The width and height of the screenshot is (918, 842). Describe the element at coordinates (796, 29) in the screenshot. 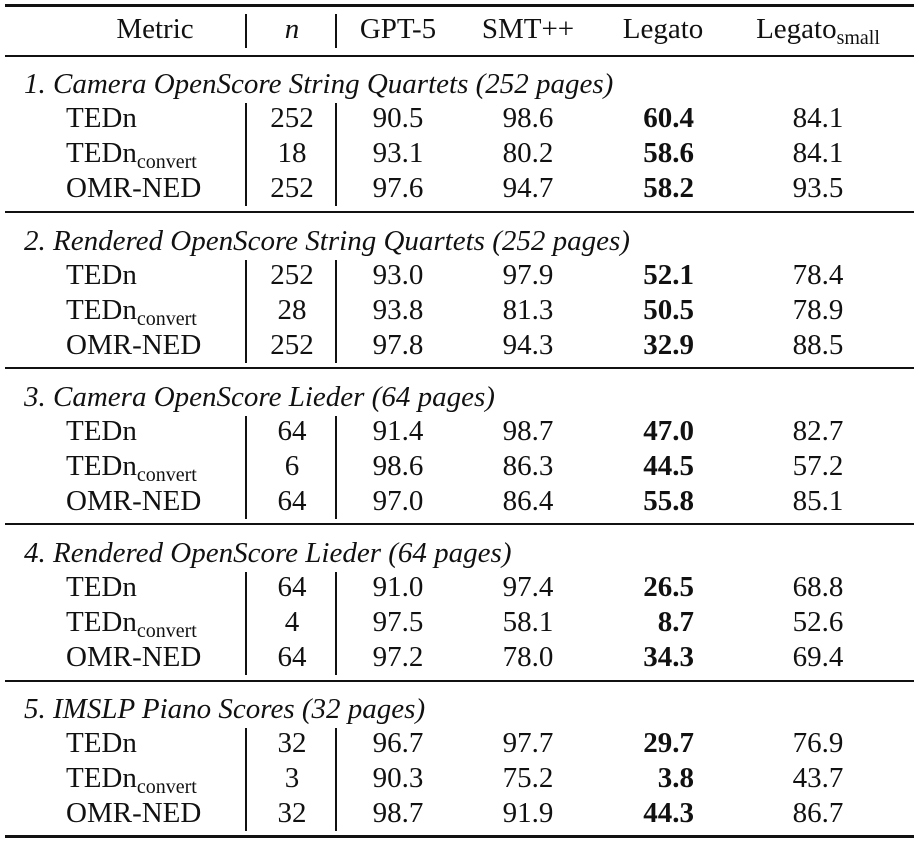

I see `header-legato-small-base: Legato` at that location.